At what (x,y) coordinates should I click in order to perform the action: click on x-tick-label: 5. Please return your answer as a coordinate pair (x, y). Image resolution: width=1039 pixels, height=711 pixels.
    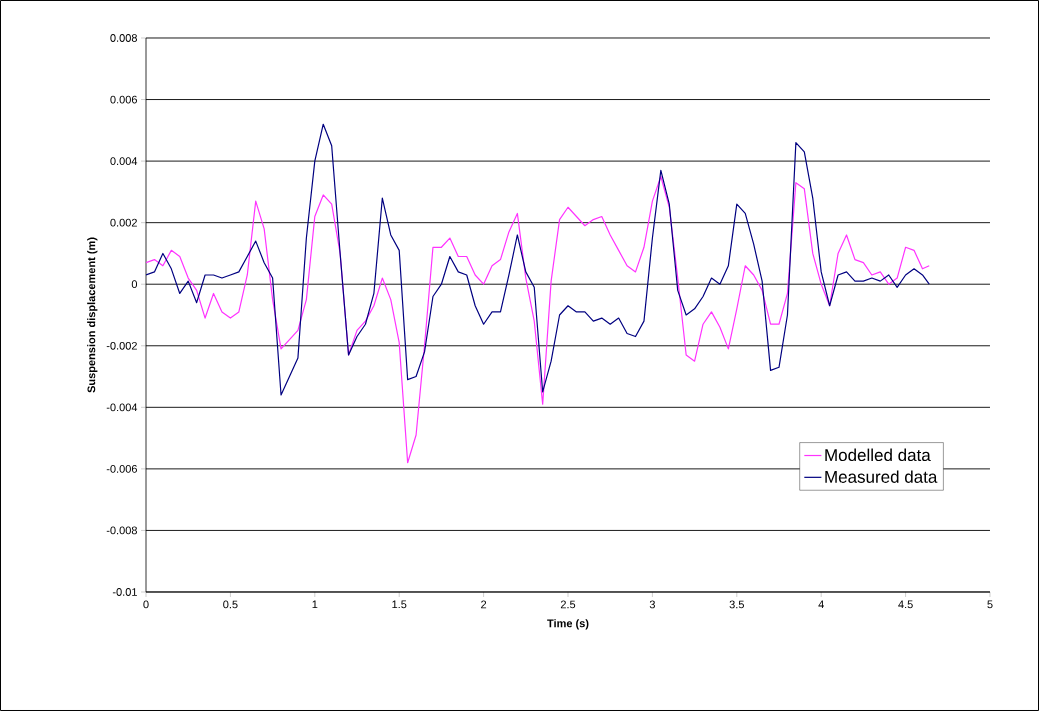
    Looking at the image, I should click on (990, 604).